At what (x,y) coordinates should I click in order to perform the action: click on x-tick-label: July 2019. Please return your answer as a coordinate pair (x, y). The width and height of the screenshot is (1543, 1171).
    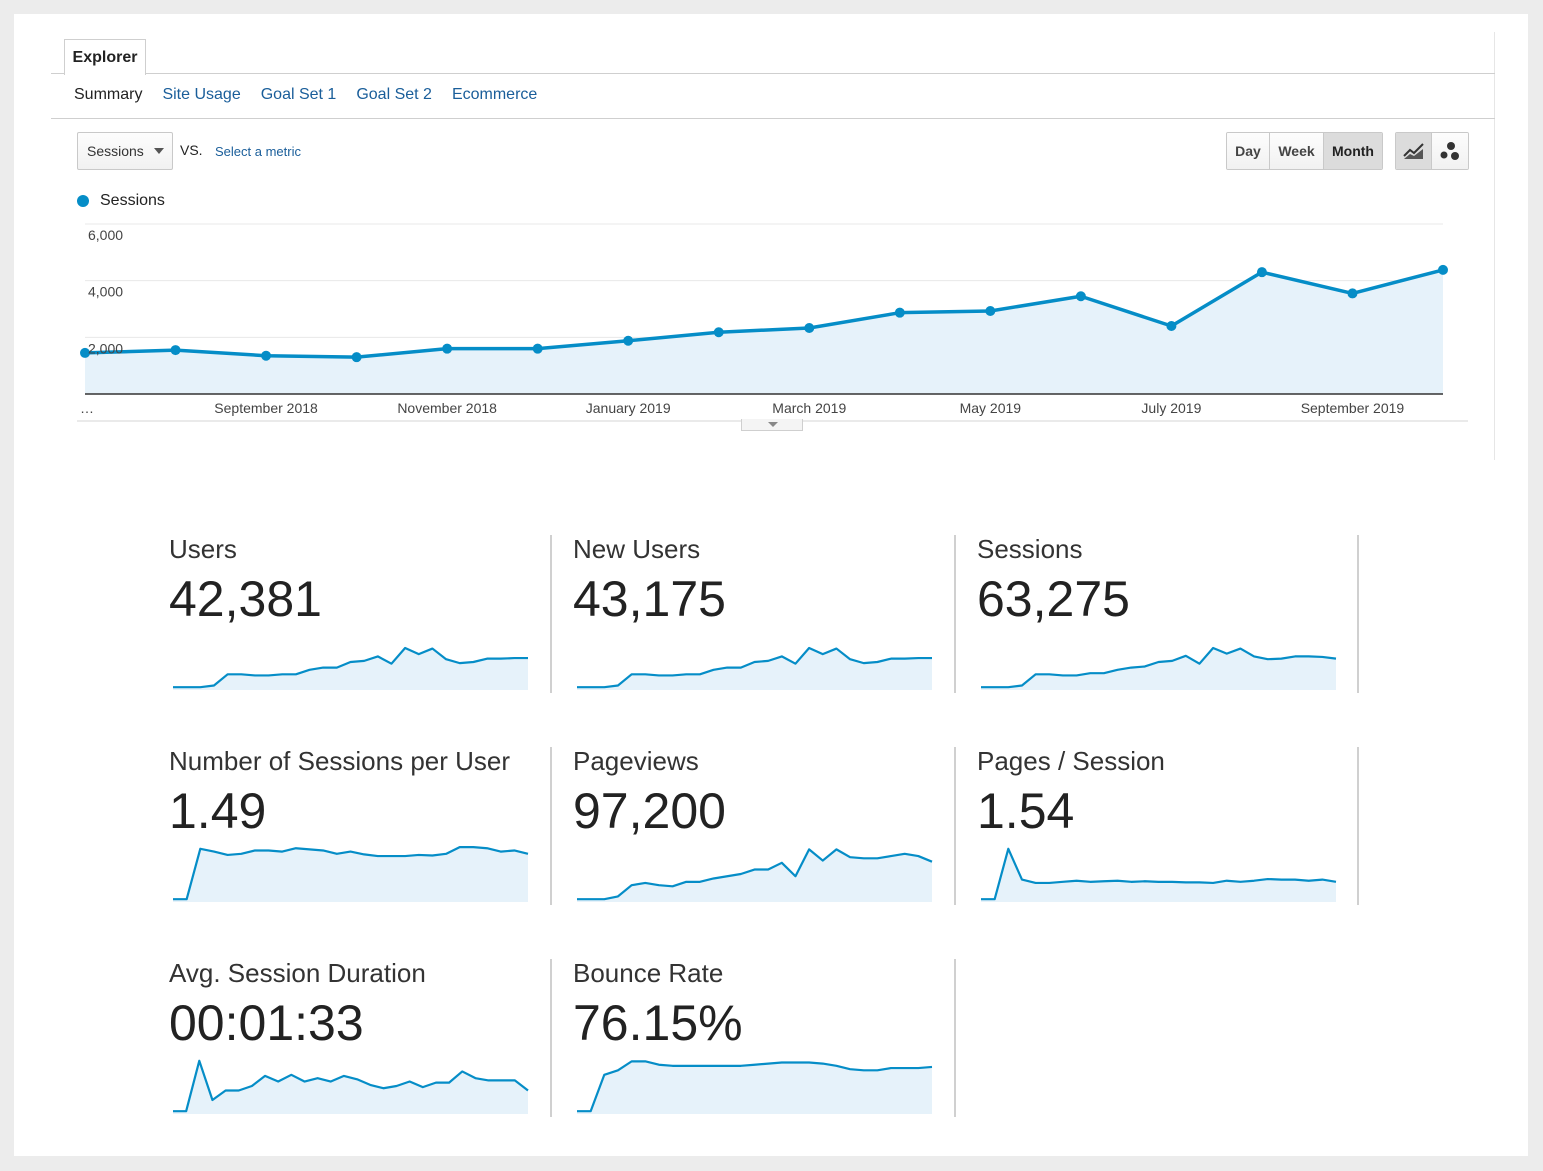
    Looking at the image, I should click on (1171, 408).